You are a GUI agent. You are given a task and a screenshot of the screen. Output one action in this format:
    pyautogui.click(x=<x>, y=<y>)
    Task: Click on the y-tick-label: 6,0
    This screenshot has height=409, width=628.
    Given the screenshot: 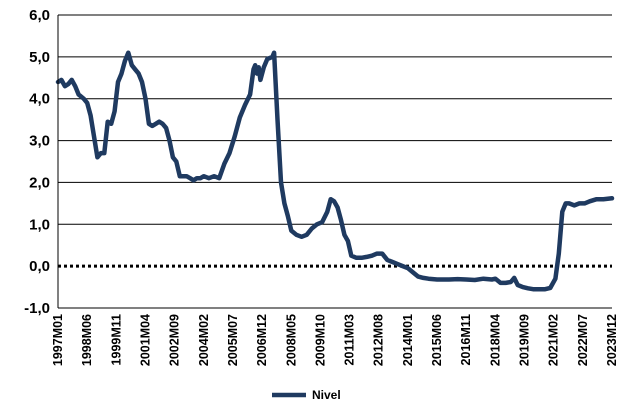 What is the action you would take?
    pyautogui.click(x=39, y=15)
    